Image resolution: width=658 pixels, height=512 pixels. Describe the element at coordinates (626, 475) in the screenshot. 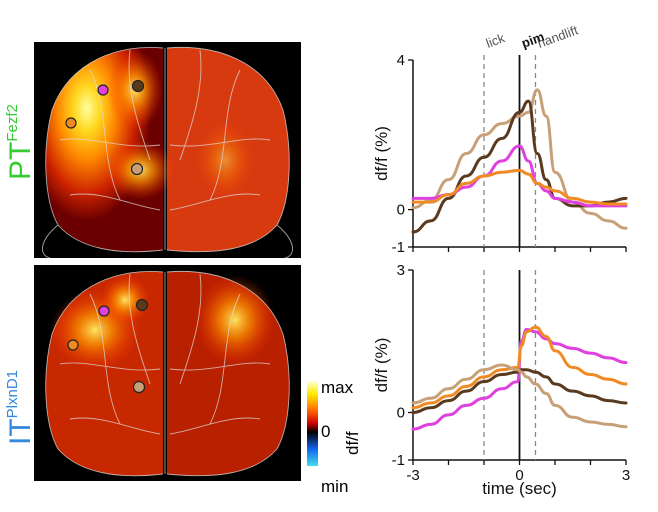

I see `x-tick-label: 3` at that location.